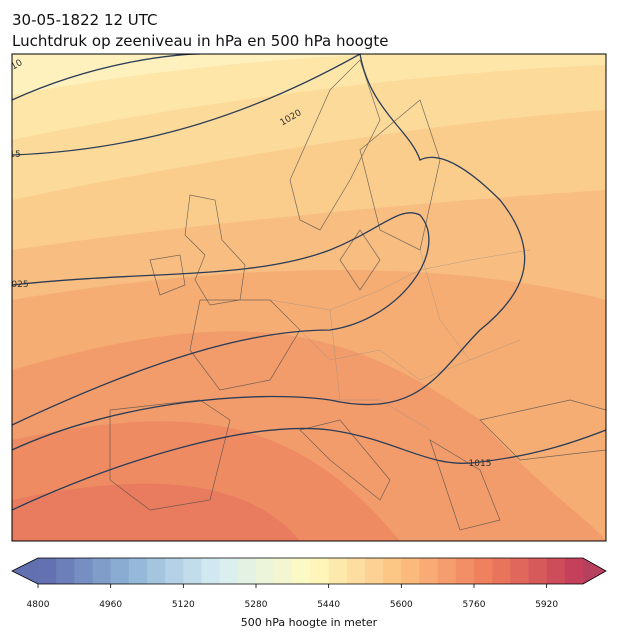 This screenshot has width=618, height=643. Describe the element at coordinates (480, 464) in the screenshot. I see `contour-label: 1015` at that location.